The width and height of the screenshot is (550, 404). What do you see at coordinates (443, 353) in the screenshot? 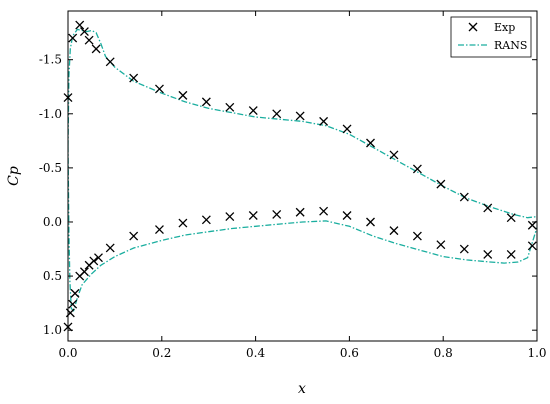
I see `x-tick-label: 0.8` at bounding box center [443, 353].